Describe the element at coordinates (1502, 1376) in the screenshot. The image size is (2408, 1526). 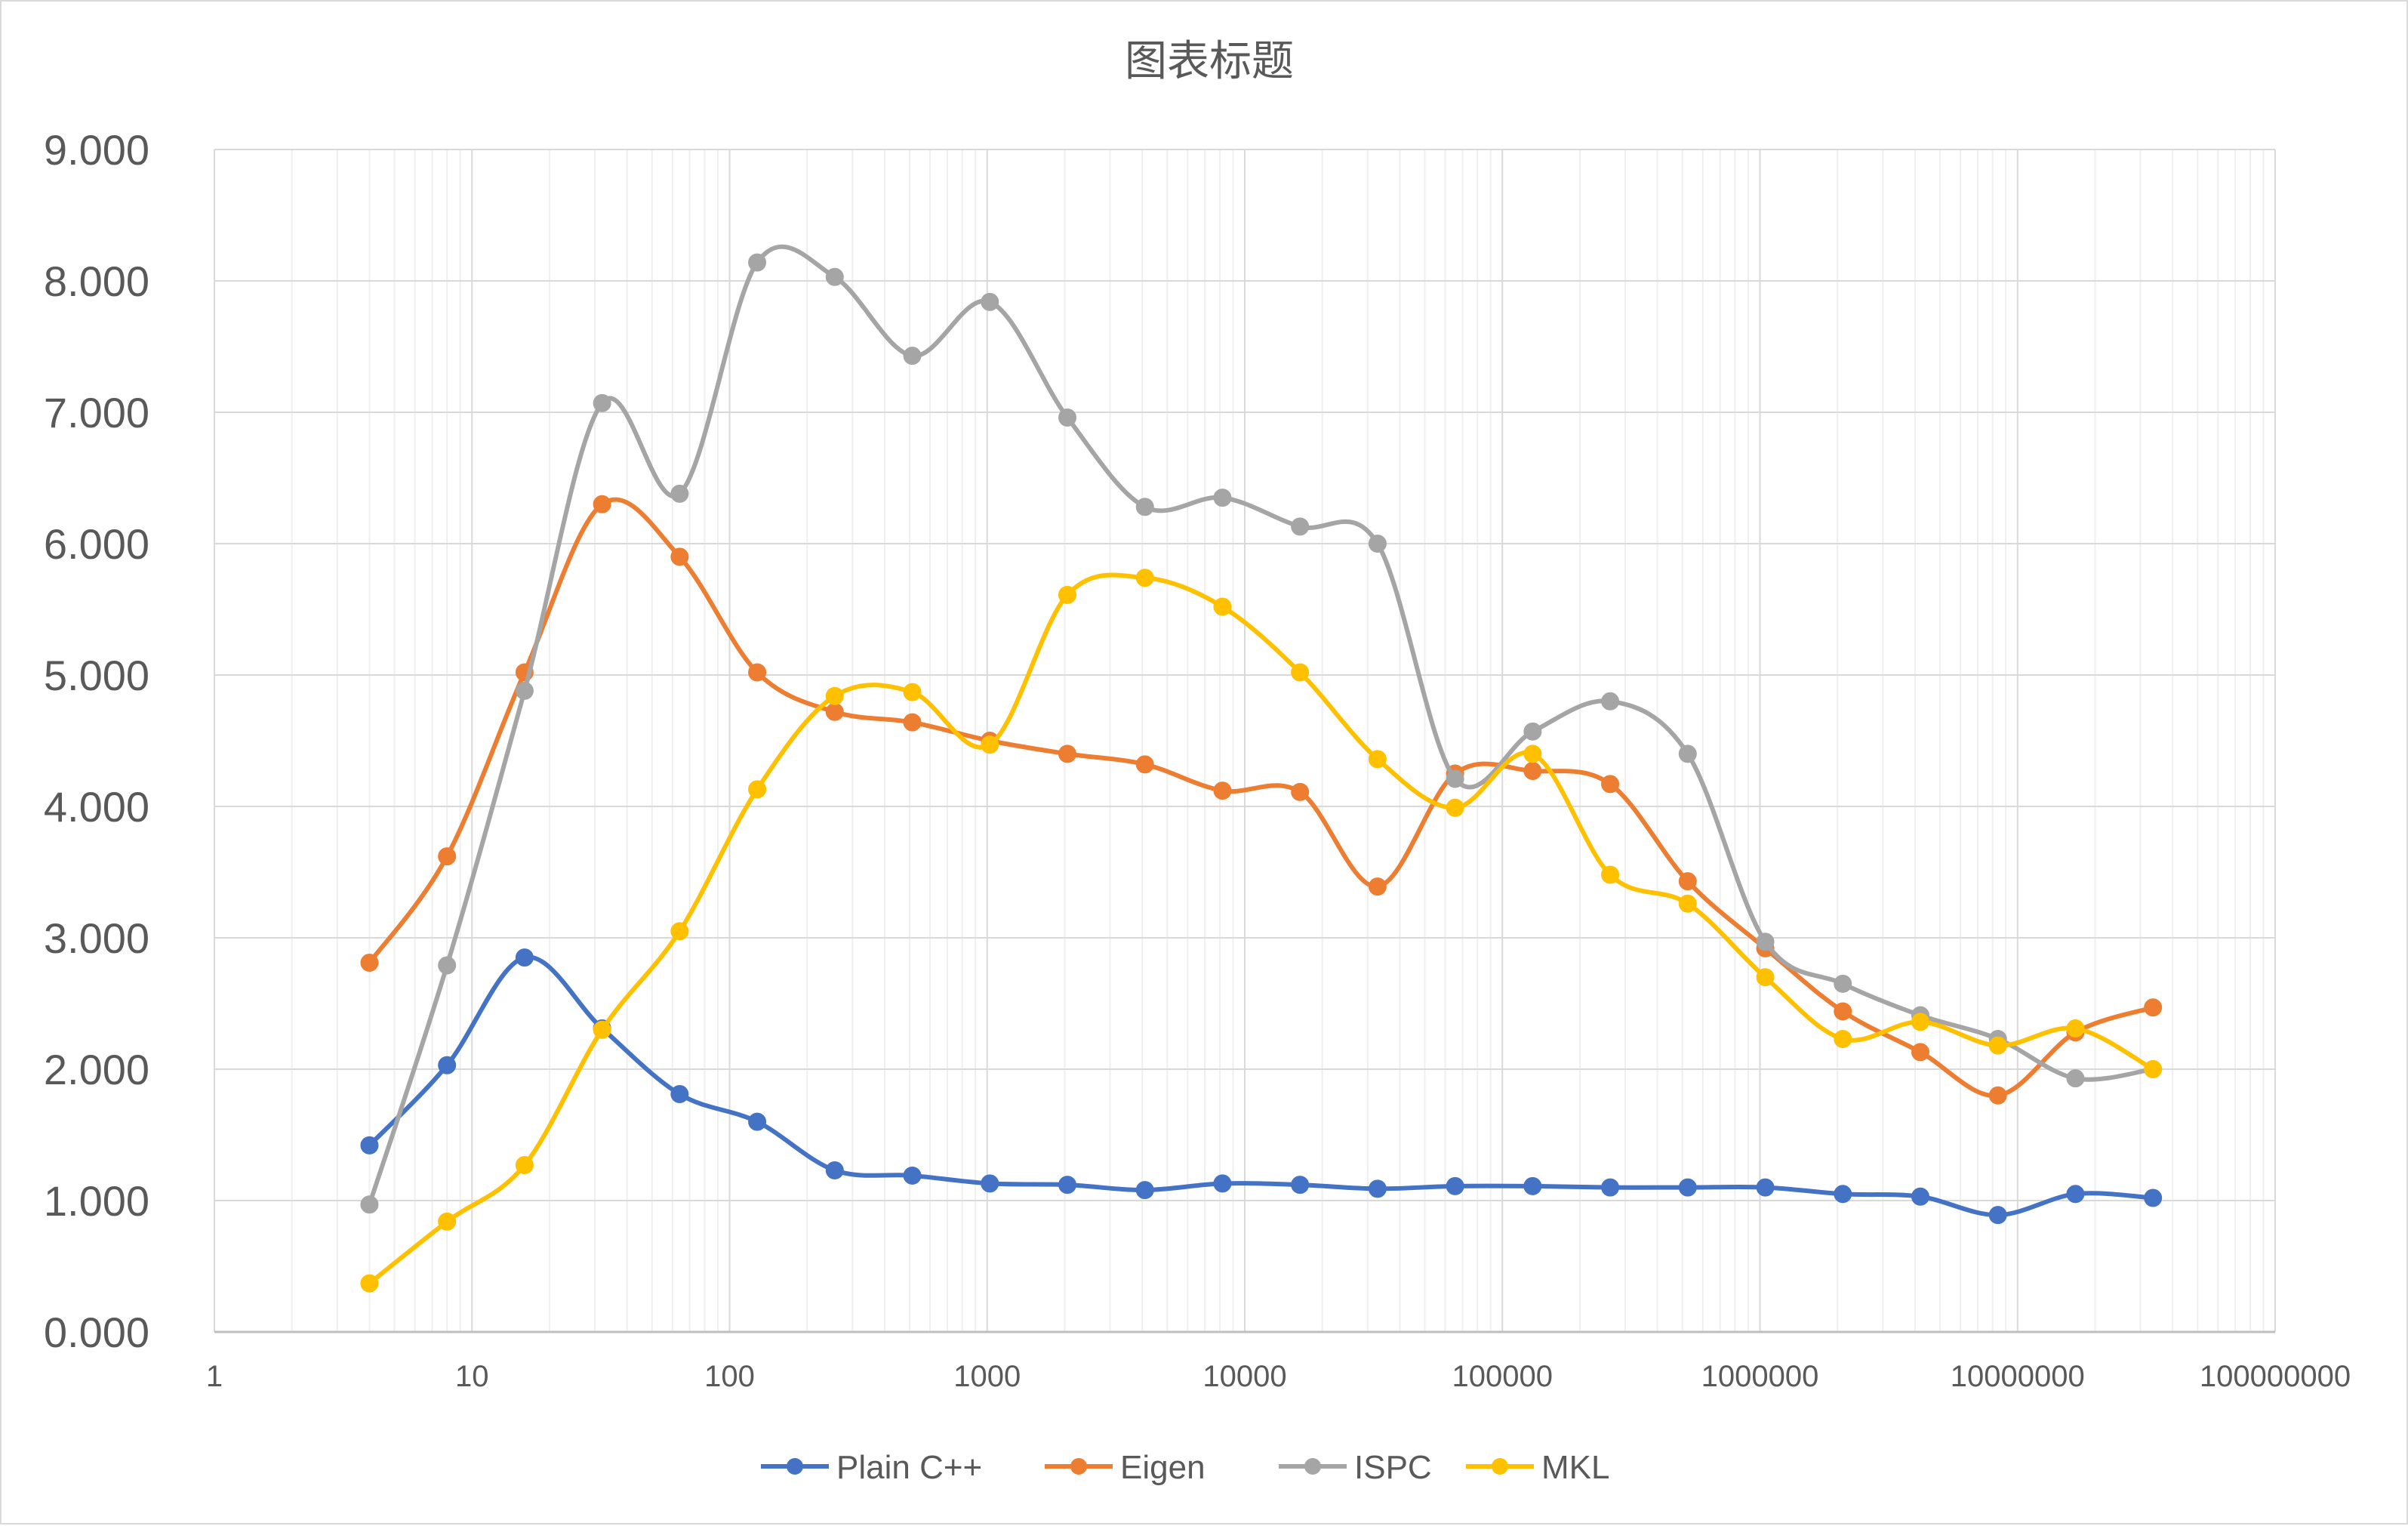
I see `x-tick-label: 100000` at that location.